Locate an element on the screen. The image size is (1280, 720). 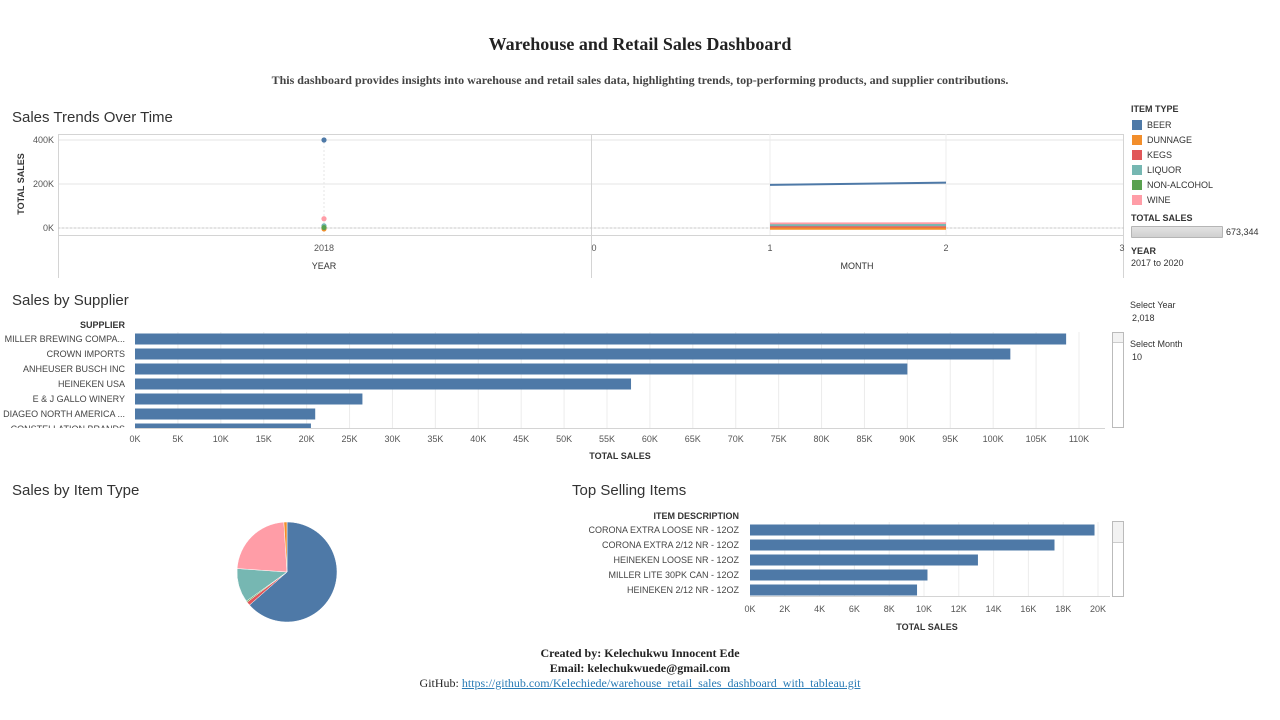
pie-slice-wine is located at coordinates (262, 547).